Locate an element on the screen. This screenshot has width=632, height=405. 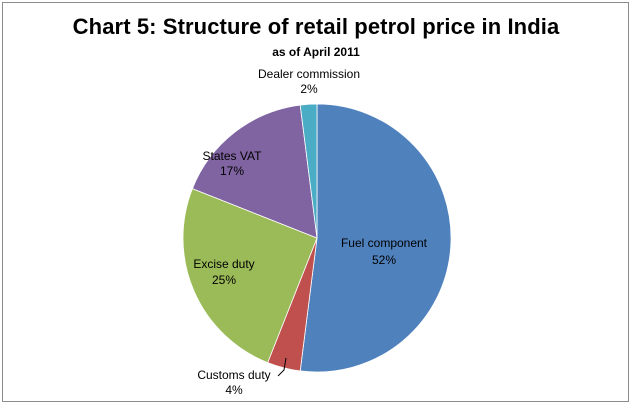
slice-label-states-vat: States VAT is located at coordinates (233, 156).